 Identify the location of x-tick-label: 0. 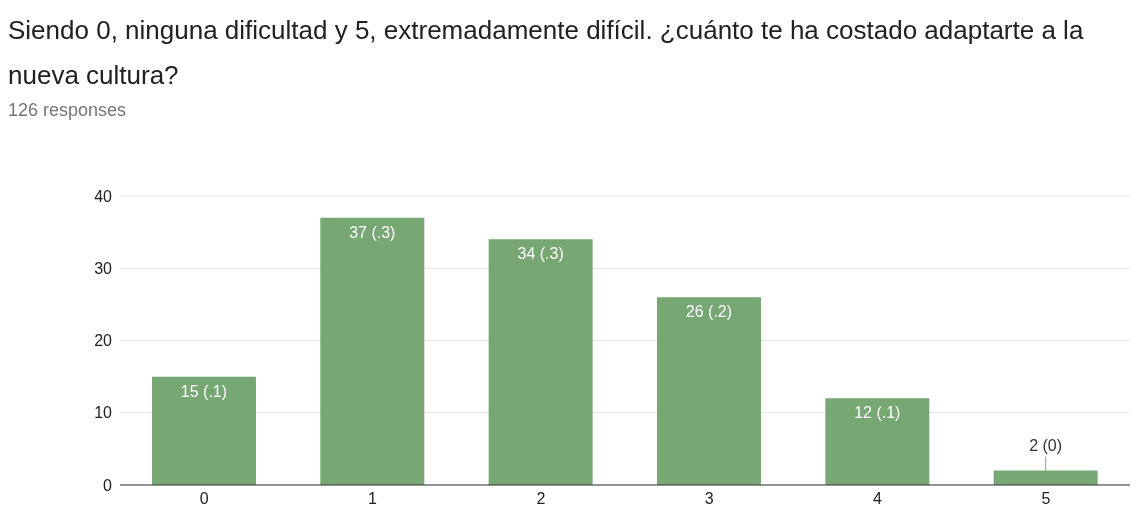
(204, 499).